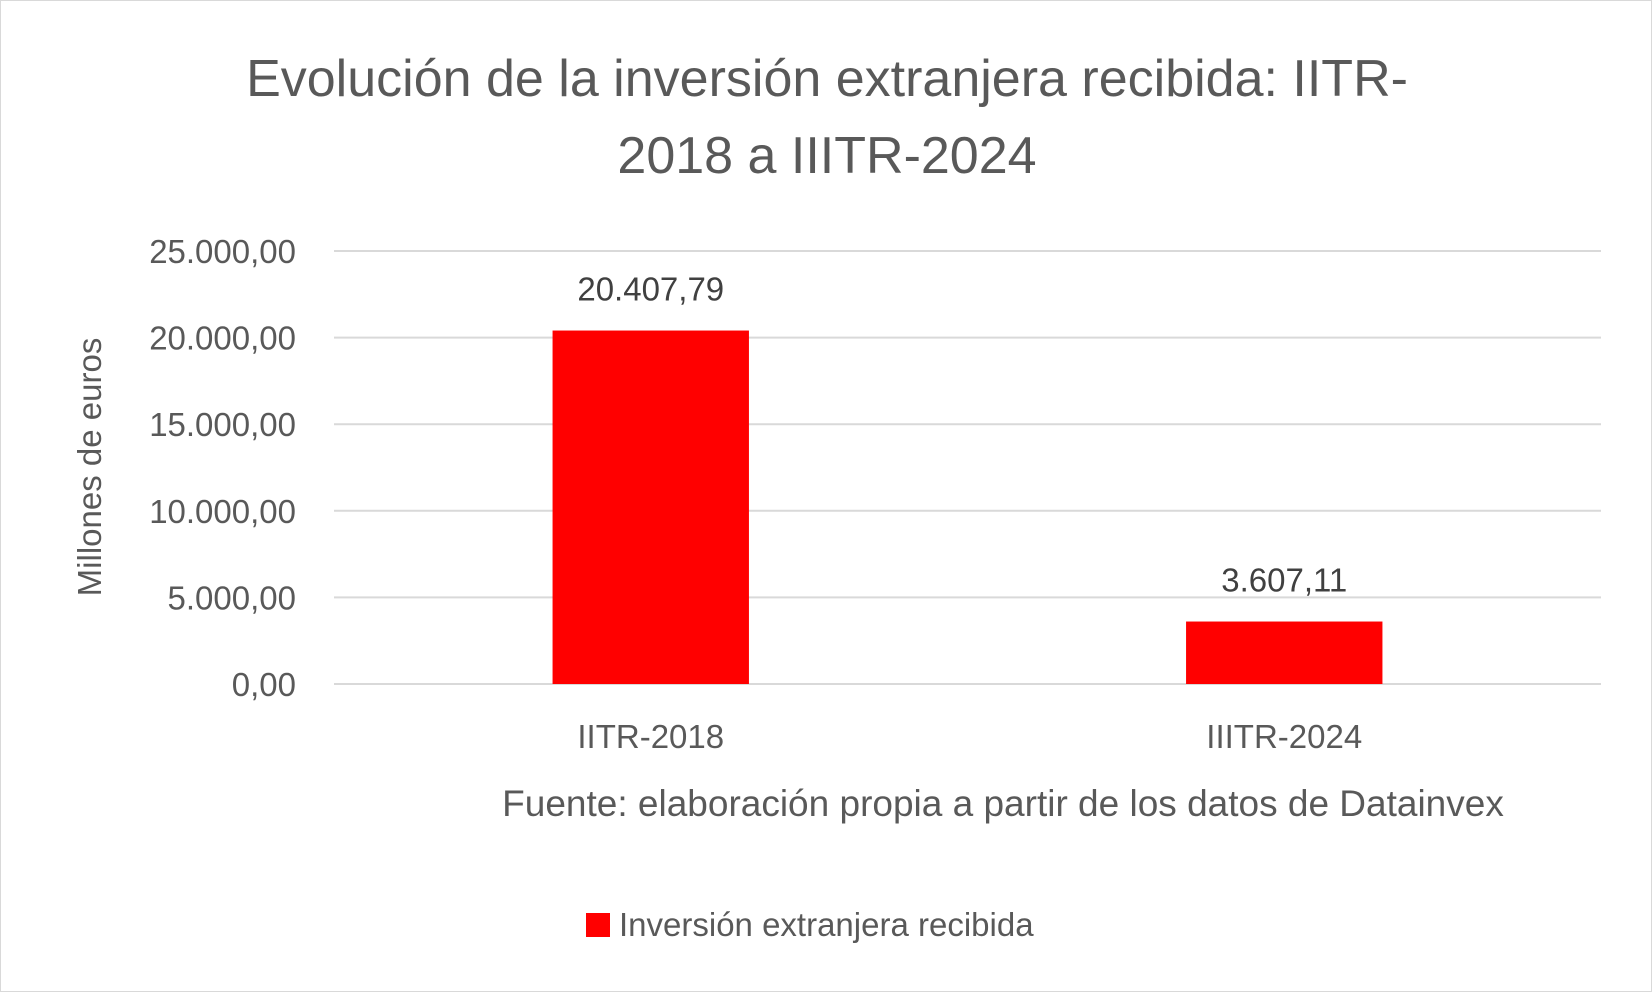 This screenshot has width=1652, height=993. What do you see at coordinates (89, 467) in the screenshot?
I see `y-axis-title: Millones de euros` at bounding box center [89, 467].